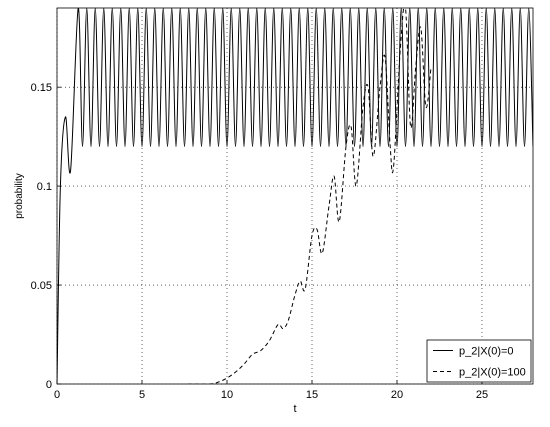 This screenshot has height=427, width=550. What do you see at coordinates (41, 286) in the screenshot?
I see `y-tick-label: 0.05` at bounding box center [41, 286].